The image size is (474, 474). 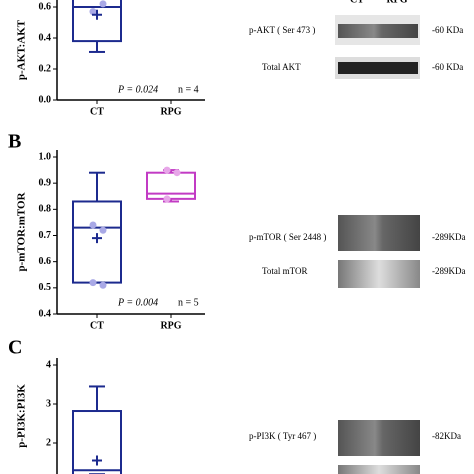 What do you see at coordinates (188, 302) in the screenshot?
I see `n-value: n = 5` at bounding box center [188, 302].